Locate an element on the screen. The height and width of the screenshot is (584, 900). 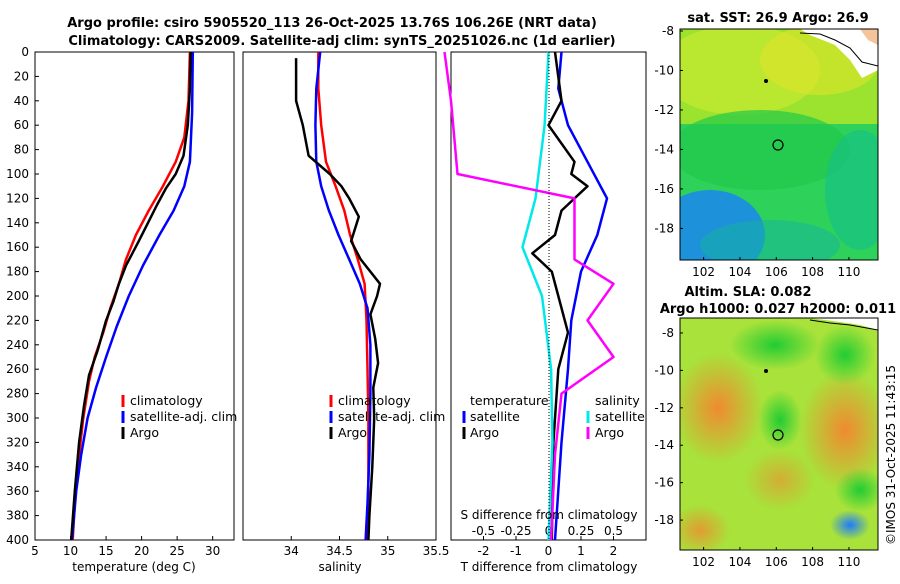
x-tick-label: 2 is located at coordinates (614, 551).